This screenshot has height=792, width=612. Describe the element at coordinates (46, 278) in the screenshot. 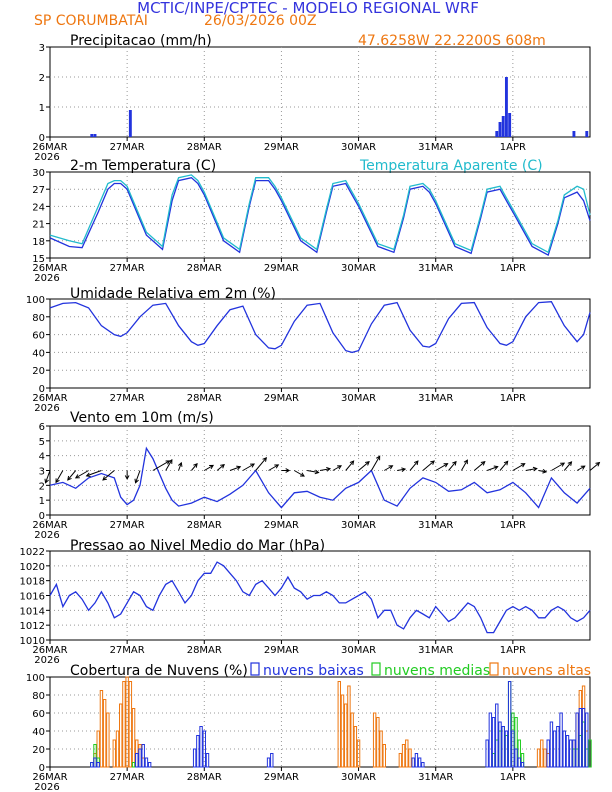

I see `temp-year-label: 2026` at that location.